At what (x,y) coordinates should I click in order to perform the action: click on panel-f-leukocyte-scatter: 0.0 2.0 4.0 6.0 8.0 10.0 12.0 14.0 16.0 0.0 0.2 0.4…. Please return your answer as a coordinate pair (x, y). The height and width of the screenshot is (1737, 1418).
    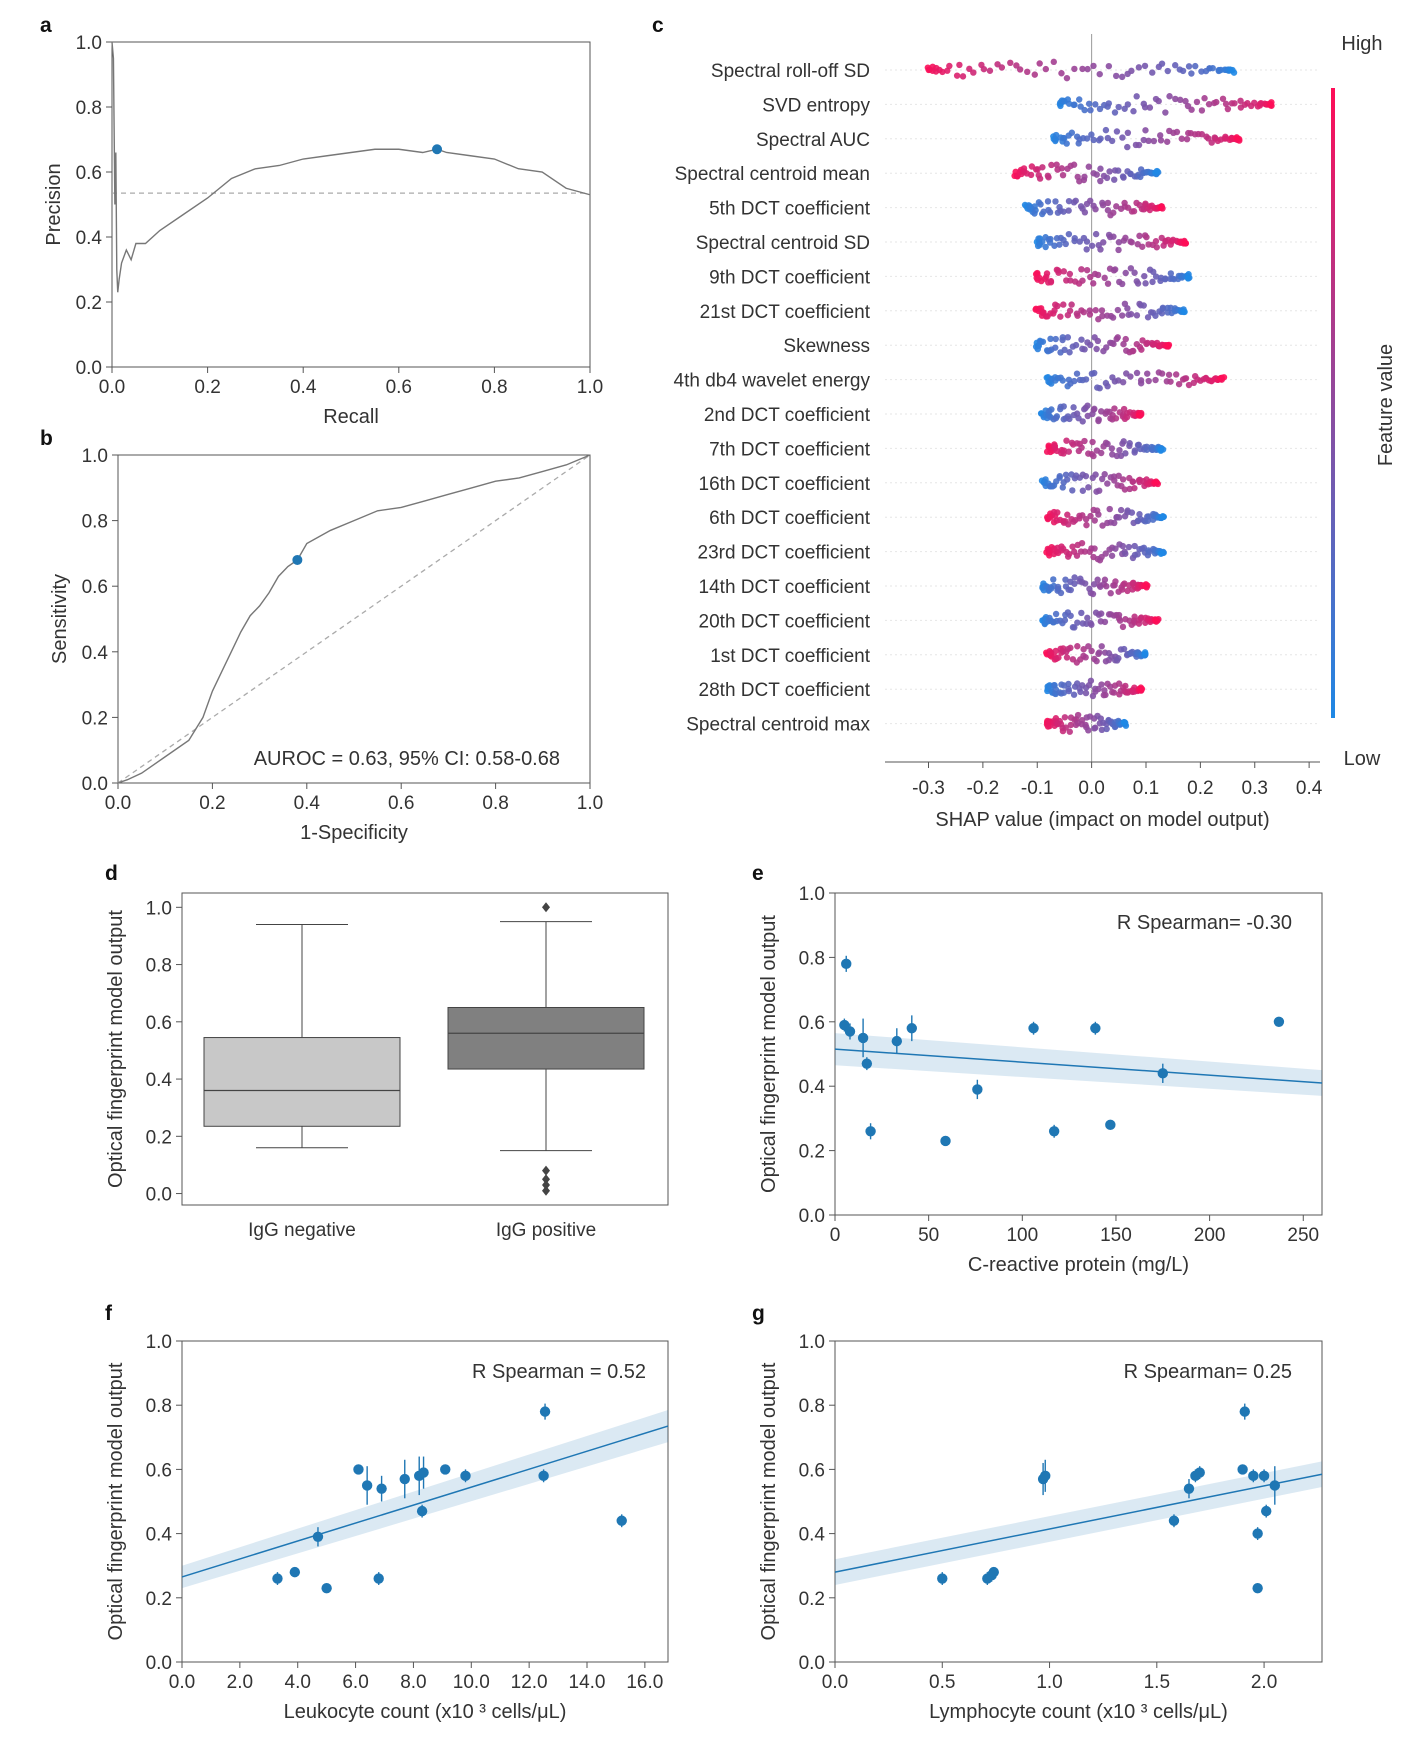
    Looking at the image, I should click on (387, 1527).